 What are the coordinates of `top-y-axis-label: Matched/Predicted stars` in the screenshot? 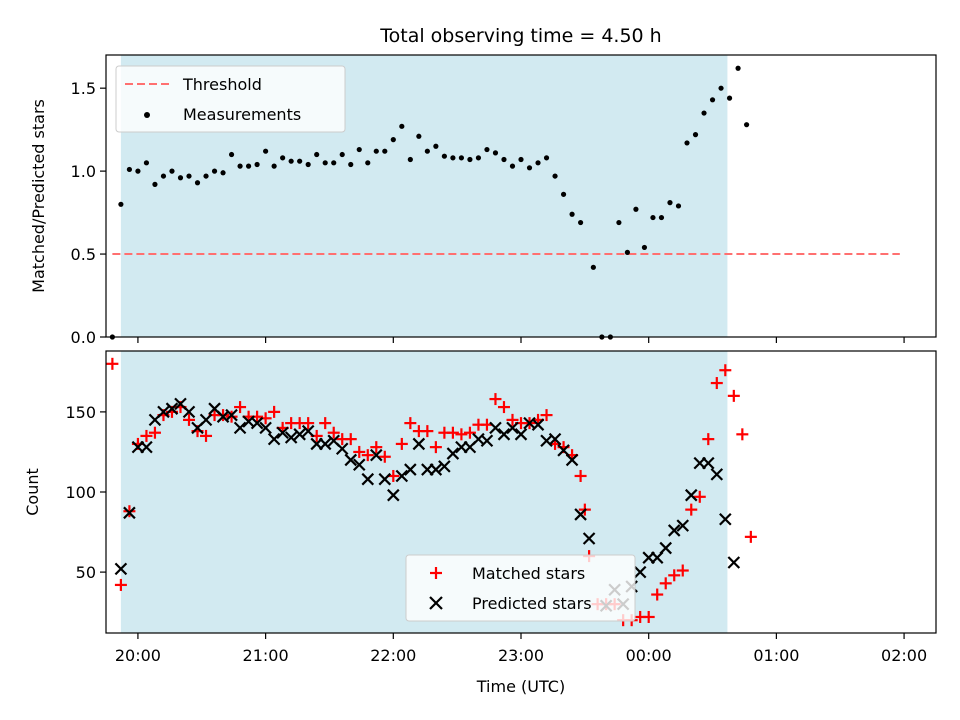 It's located at (38, 196).